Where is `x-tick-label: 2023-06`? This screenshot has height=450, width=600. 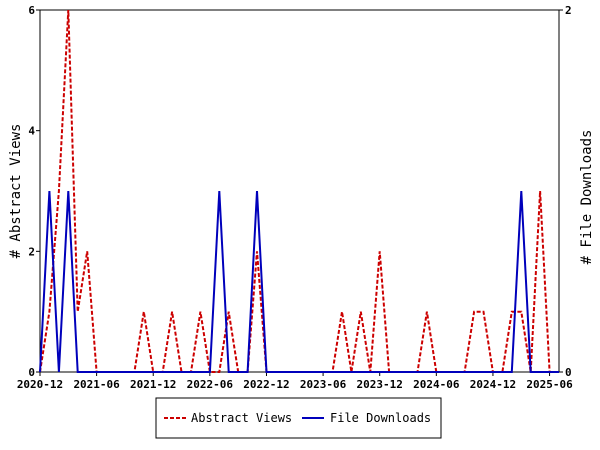 x-tick-label: 2023-06 is located at coordinates (323, 384).